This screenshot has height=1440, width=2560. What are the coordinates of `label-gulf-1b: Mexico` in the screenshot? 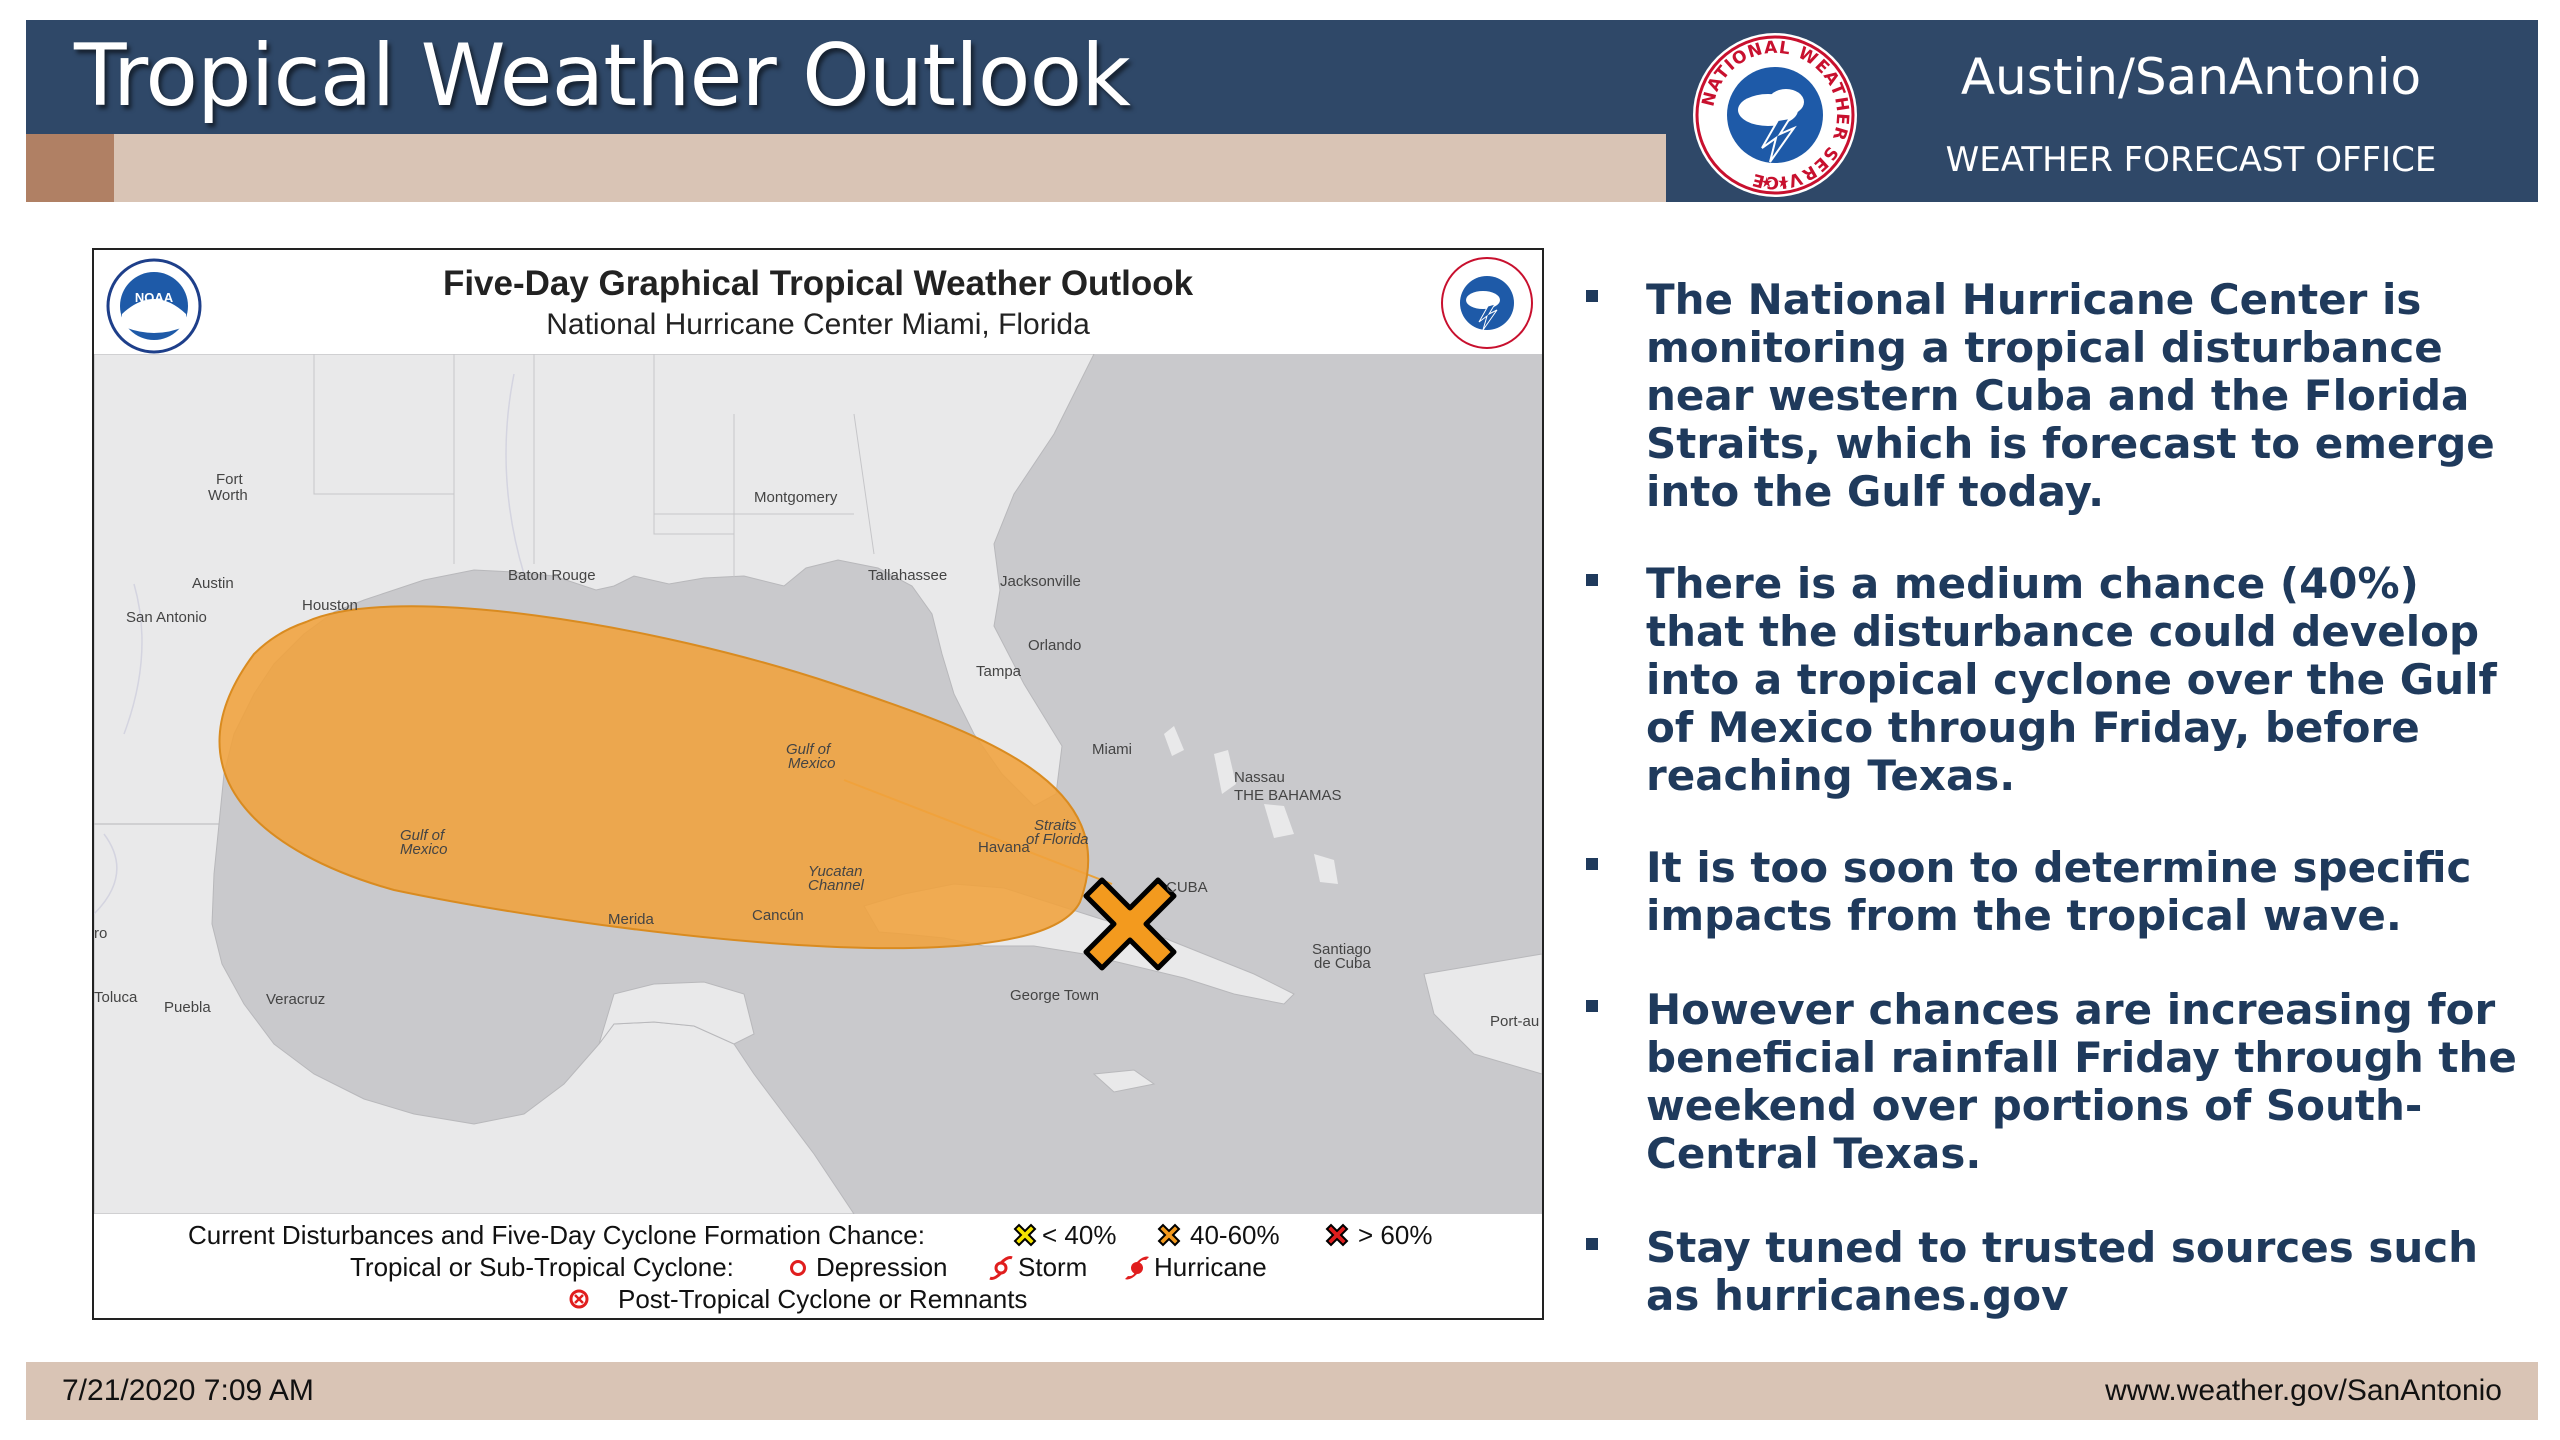 It's located at (812, 763).